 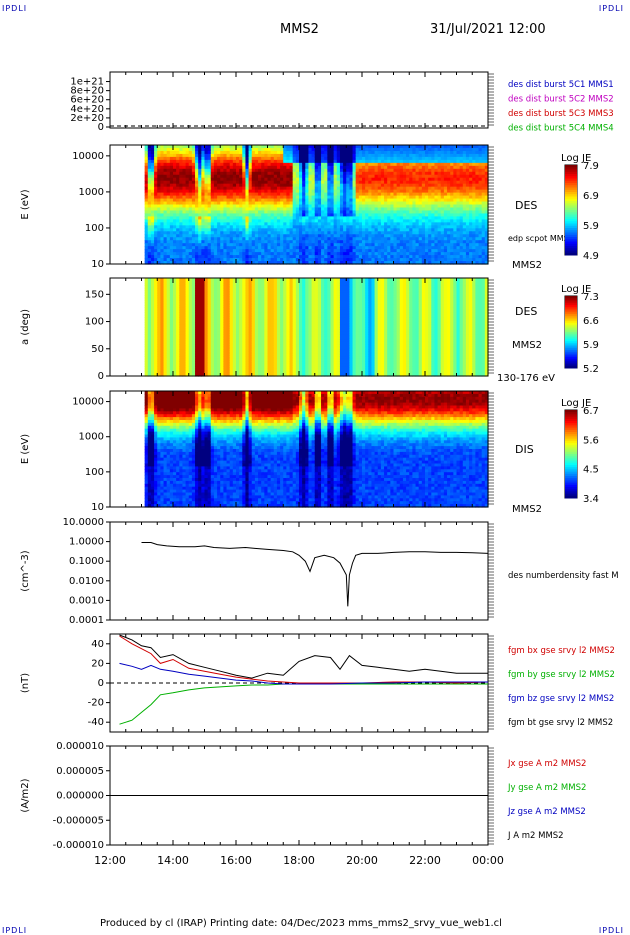 I want to click on des-energy-overlay-label: edp scpot MMS2, so click(x=541, y=238).